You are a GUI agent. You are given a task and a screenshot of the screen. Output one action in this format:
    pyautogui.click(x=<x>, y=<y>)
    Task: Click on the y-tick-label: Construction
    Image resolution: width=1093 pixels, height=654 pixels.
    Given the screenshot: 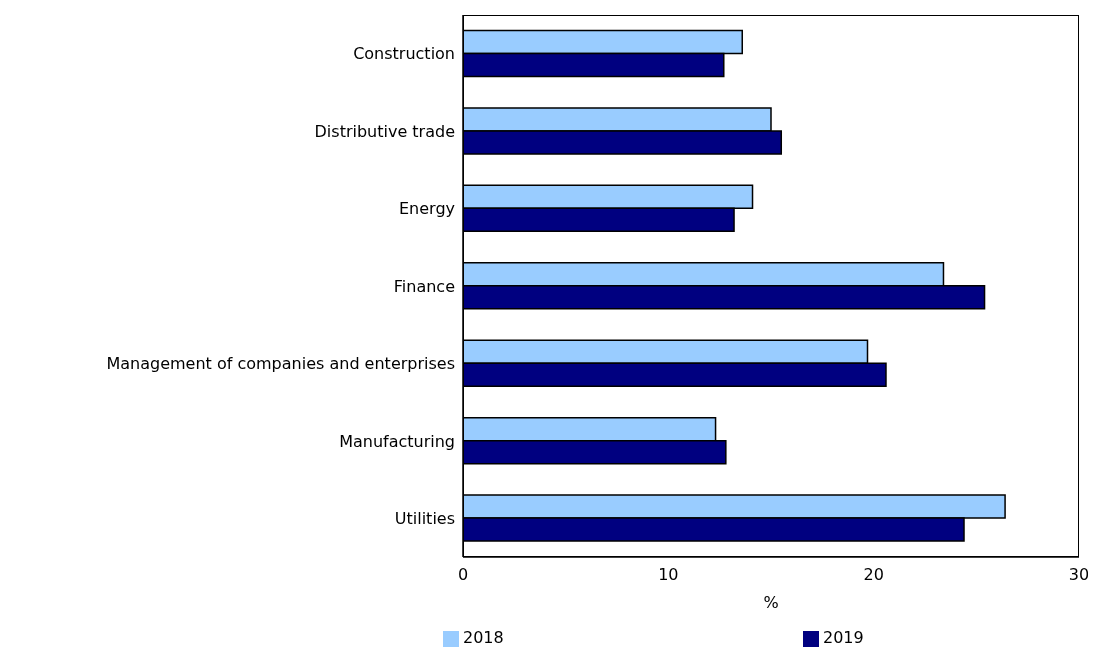 What is the action you would take?
    pyautogui.click(x=404, y=54)
    